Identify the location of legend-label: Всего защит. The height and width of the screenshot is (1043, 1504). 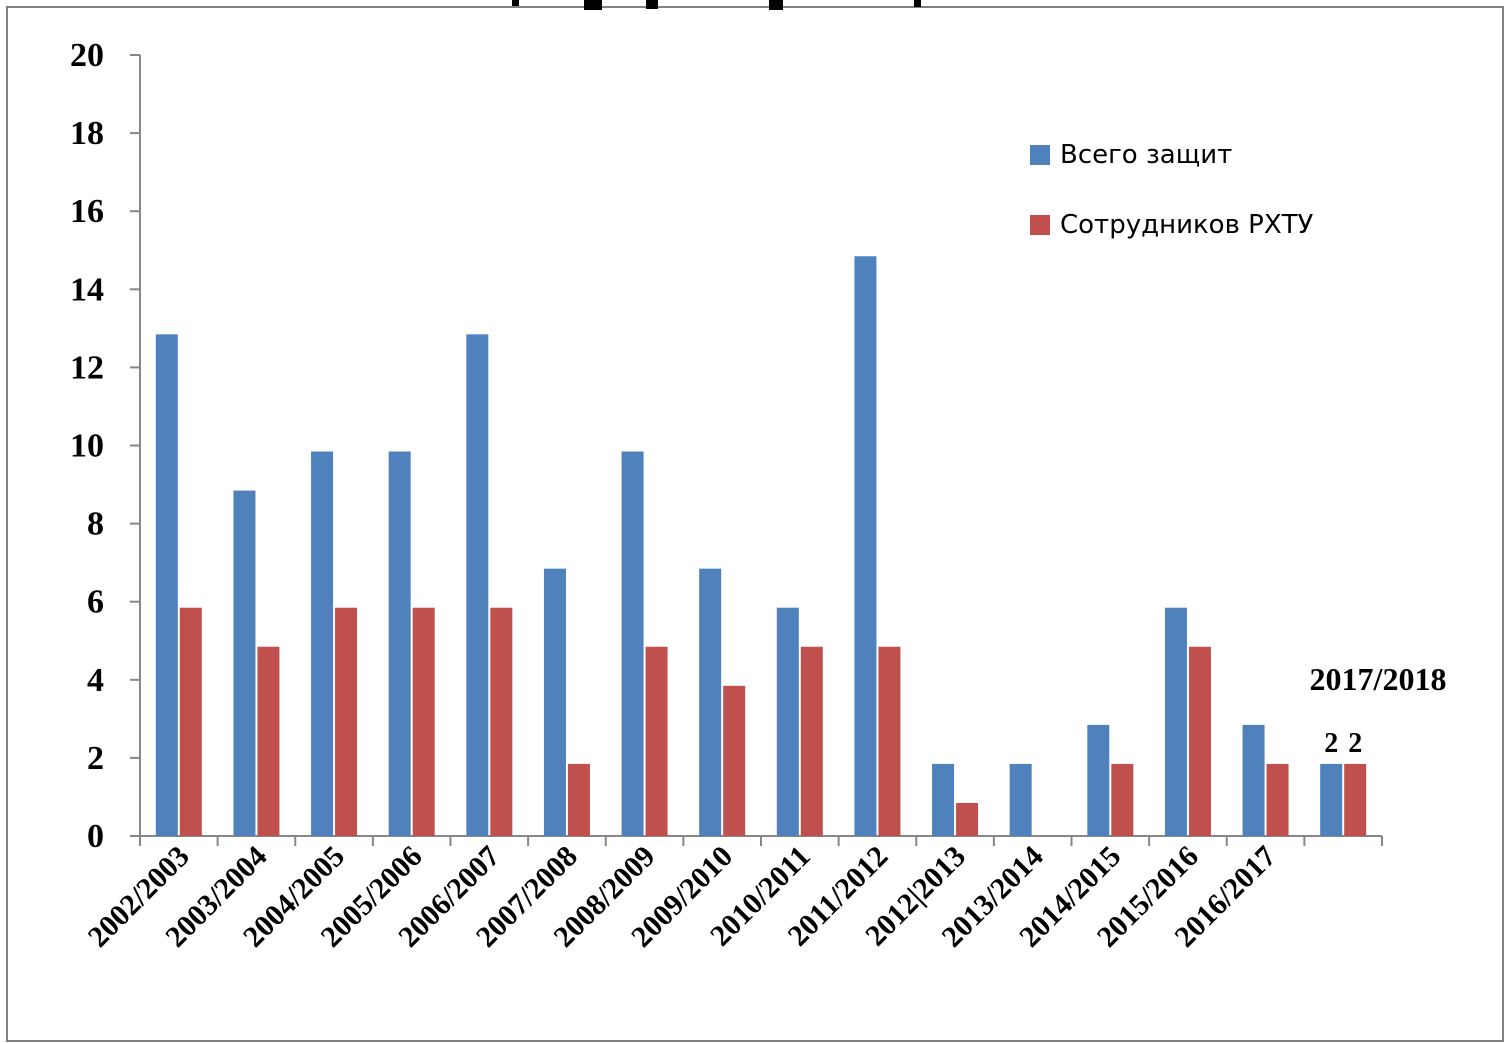
(1146, 155).